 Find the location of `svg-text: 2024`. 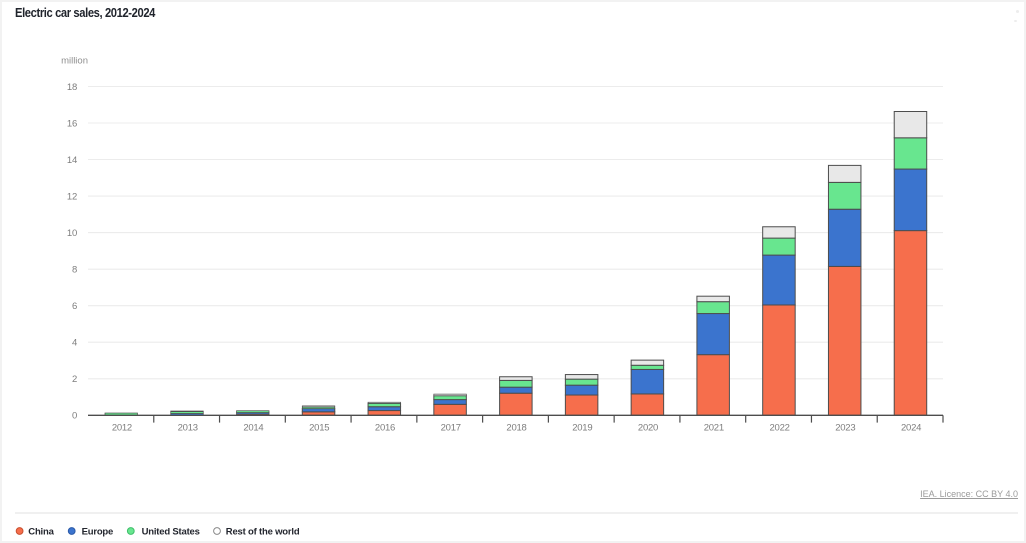

svg-text: 2024 is located at coordinates (911, 428).